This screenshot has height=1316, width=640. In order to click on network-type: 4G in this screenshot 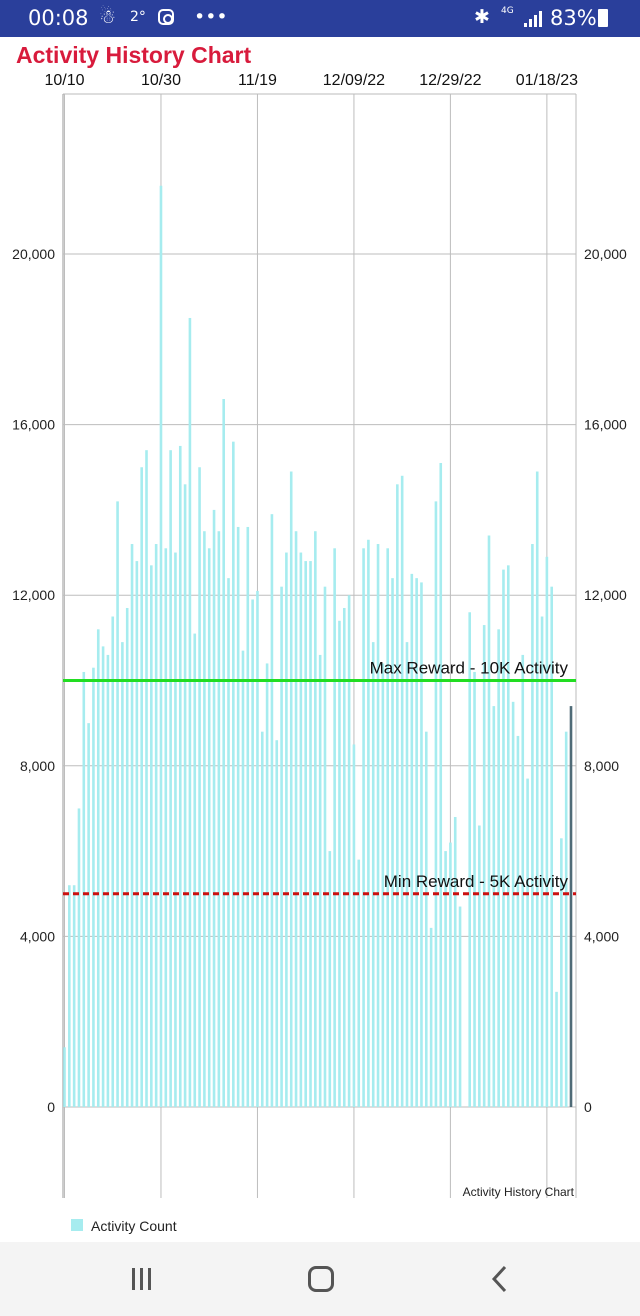, I will do `click(507, 11)`.